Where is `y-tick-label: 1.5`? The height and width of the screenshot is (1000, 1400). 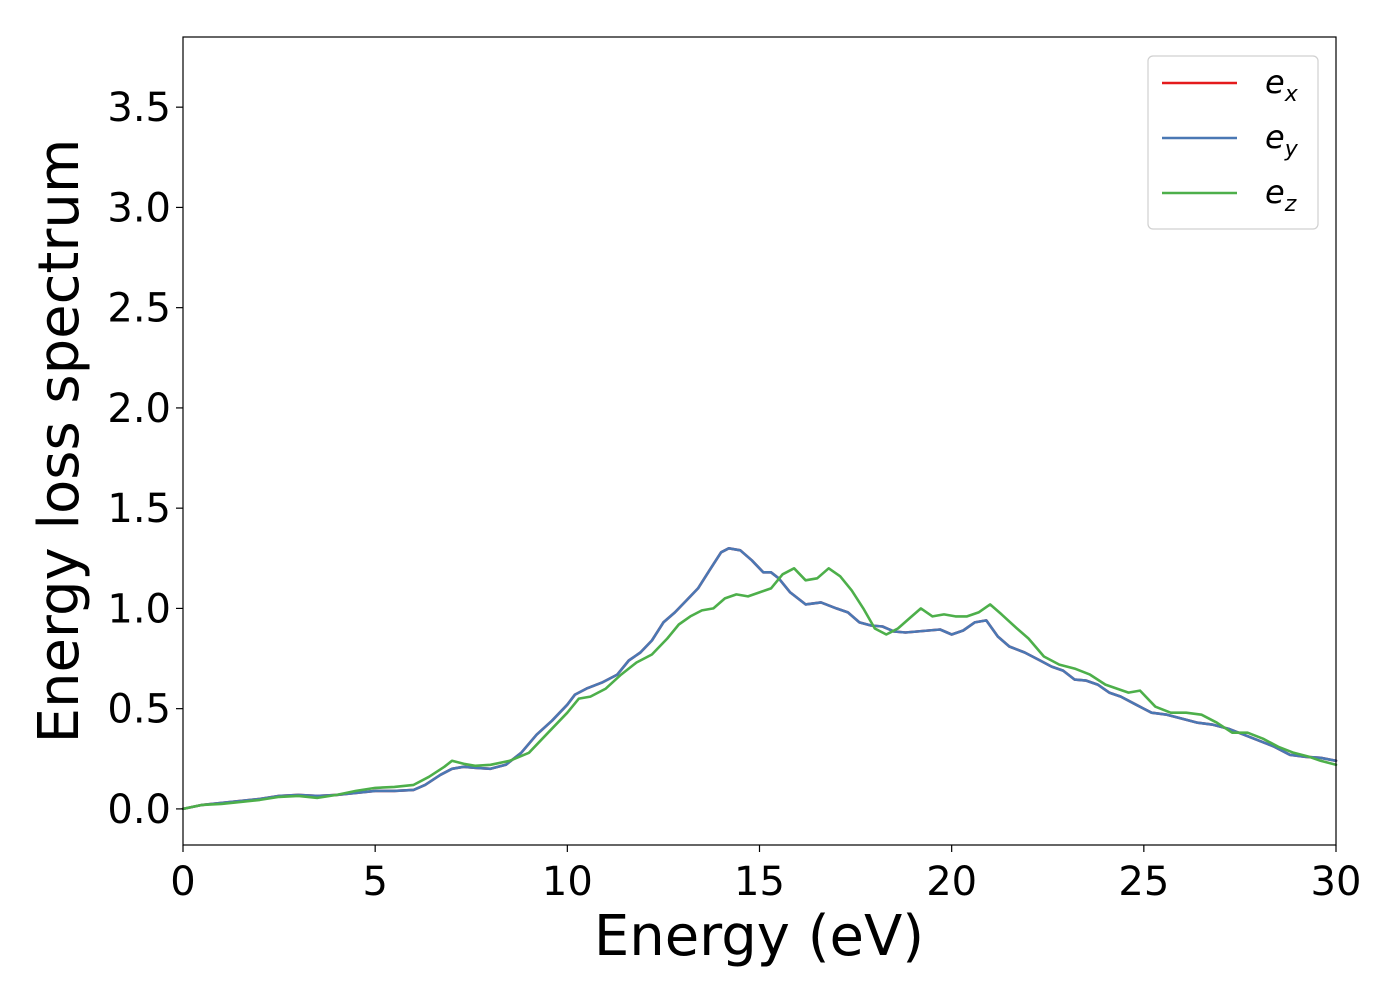 y-tick-label: 1.5 is located at coordinates (139, 509).